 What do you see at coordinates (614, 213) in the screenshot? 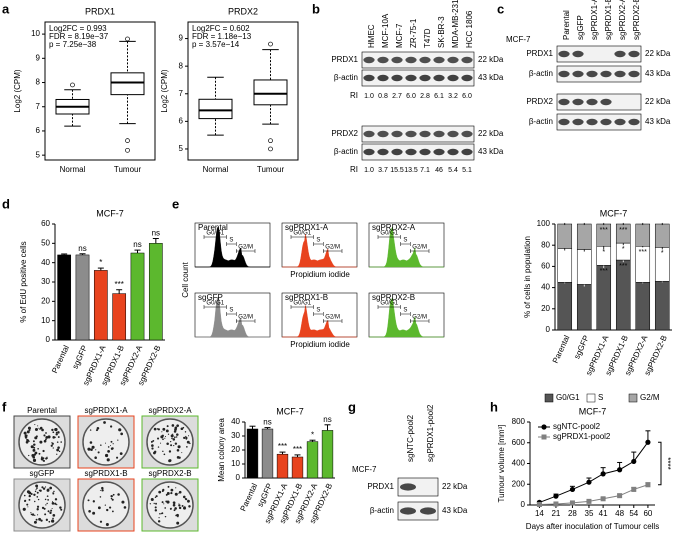
I see `chart-title: MCF-7` at bounding box center [614, 213].